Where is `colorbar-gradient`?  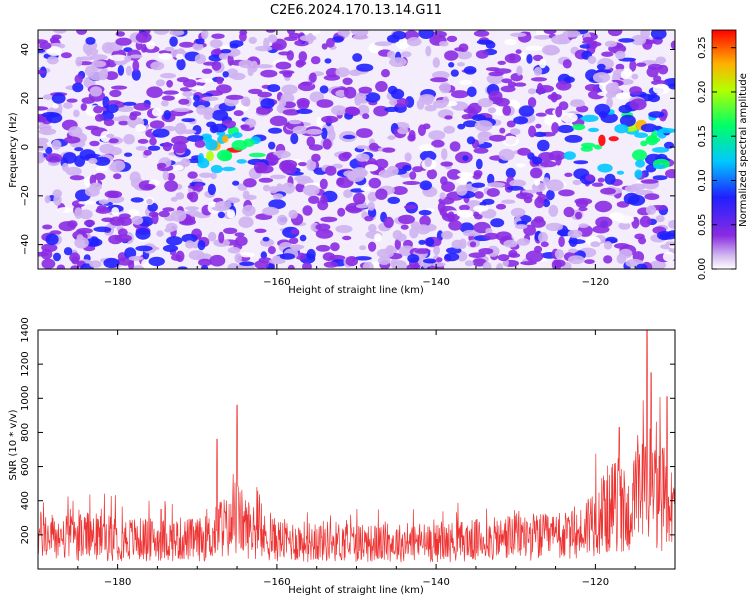 colorbar-gradient is located at coordinates (724, 149).